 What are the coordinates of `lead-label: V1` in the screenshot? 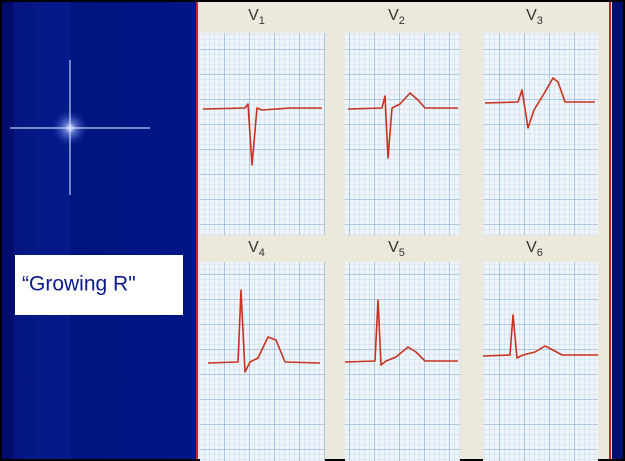 It's located at (256, 17).